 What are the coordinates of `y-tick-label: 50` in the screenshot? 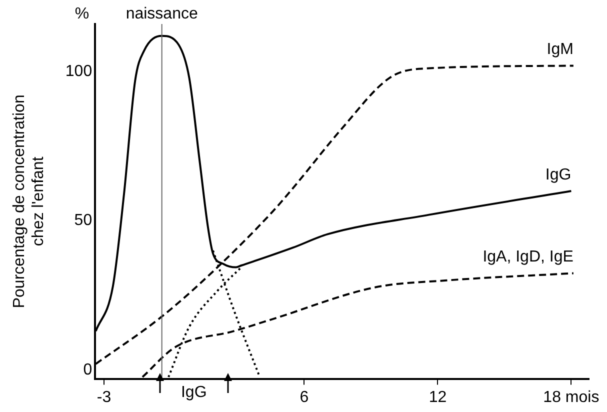 It's located at (83, 221).